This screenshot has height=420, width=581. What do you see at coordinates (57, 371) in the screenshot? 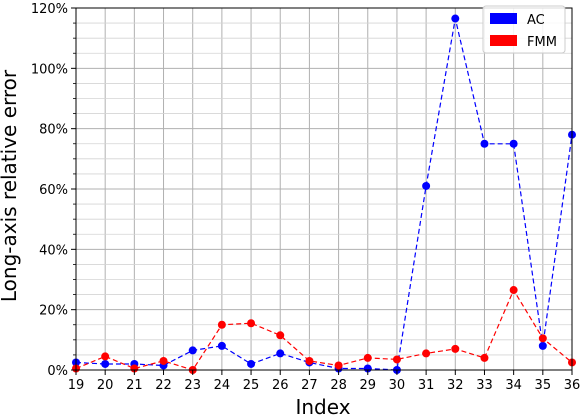
I see `y-tick-label: 0%` at bounding box center [57, 371].